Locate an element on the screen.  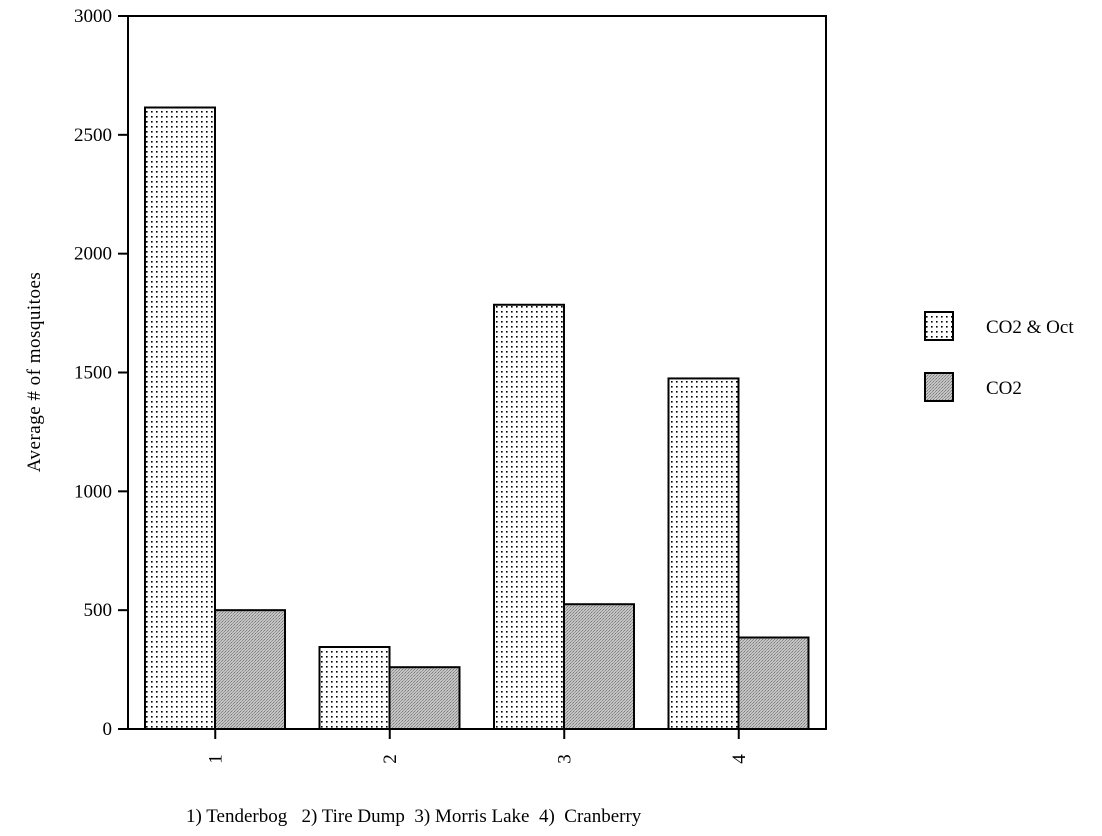
y-axis-label: Average # of mosquitoes is located at coordinates (34, 372).